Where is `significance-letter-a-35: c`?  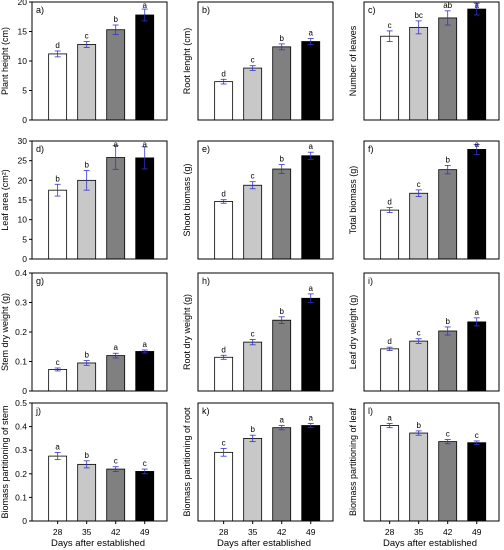
significance-letter-a-35: c is located at coordinates (87, 36).